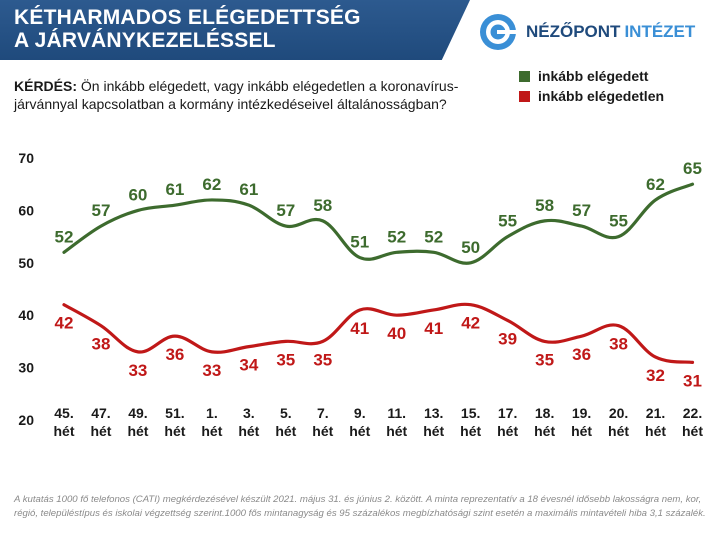  Describe the element at coordinates (323, 413) in the screenshot. I see `x-tick-label: 7.` at that location.